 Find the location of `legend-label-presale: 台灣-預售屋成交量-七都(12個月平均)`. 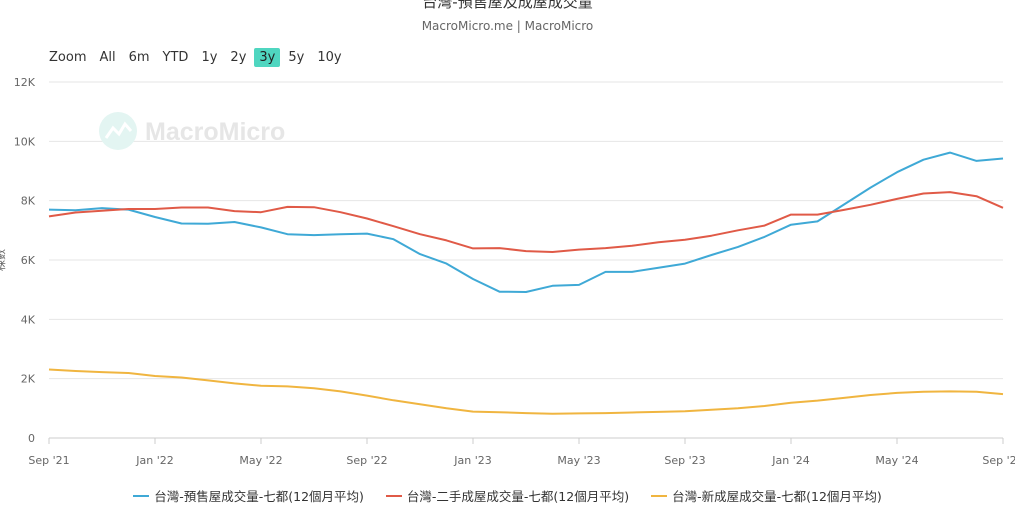

legend-label-presale: 台灣-預售屋成交量-七都(12個月平均) is located at coordinates (259, 496).